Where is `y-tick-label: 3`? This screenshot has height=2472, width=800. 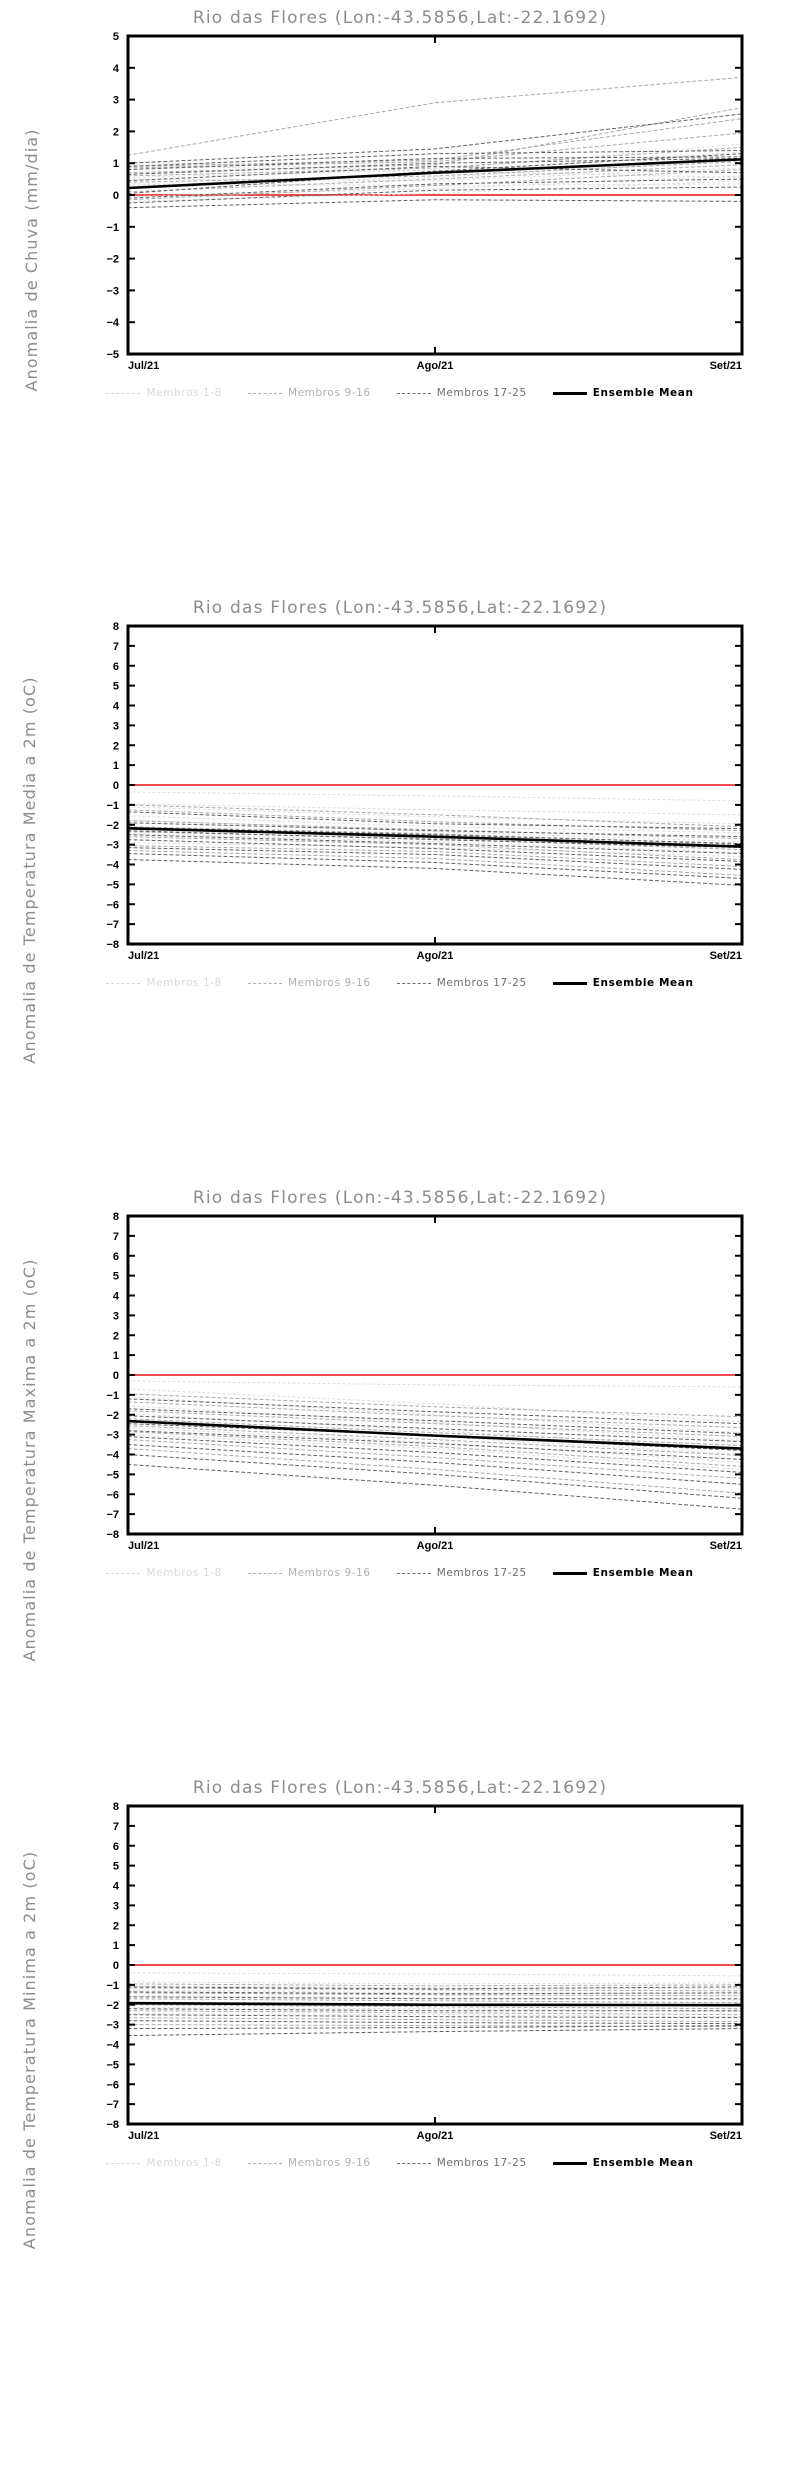 y-tick-label: 3 is located at coordinates (116, 1906).